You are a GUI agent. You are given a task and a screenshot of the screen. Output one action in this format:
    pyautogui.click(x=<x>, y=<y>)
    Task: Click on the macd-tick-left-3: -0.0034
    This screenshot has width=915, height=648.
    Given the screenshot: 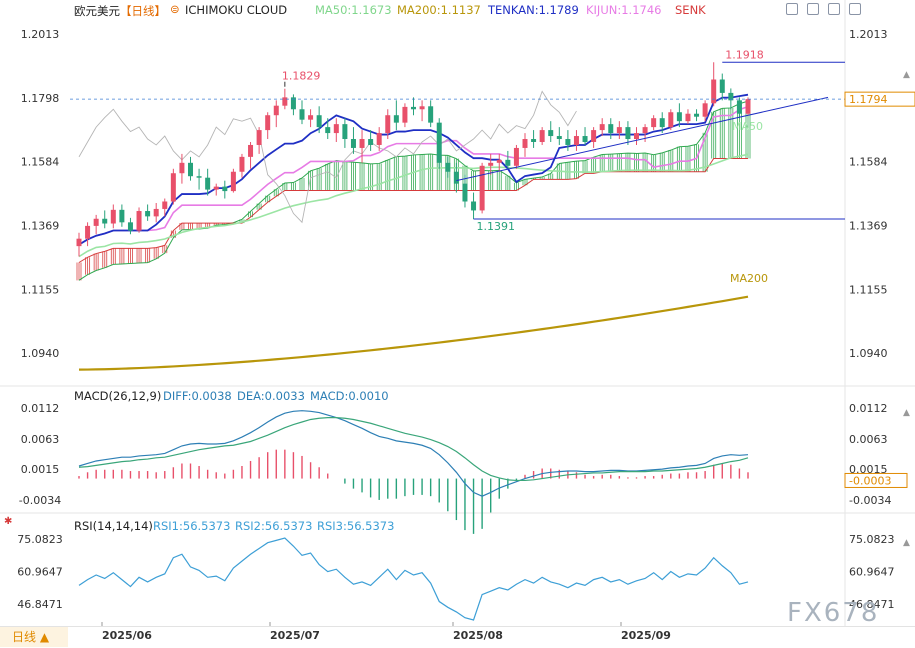 What is the action you would take?
    pyautogui.click(x=40, y=500)
    